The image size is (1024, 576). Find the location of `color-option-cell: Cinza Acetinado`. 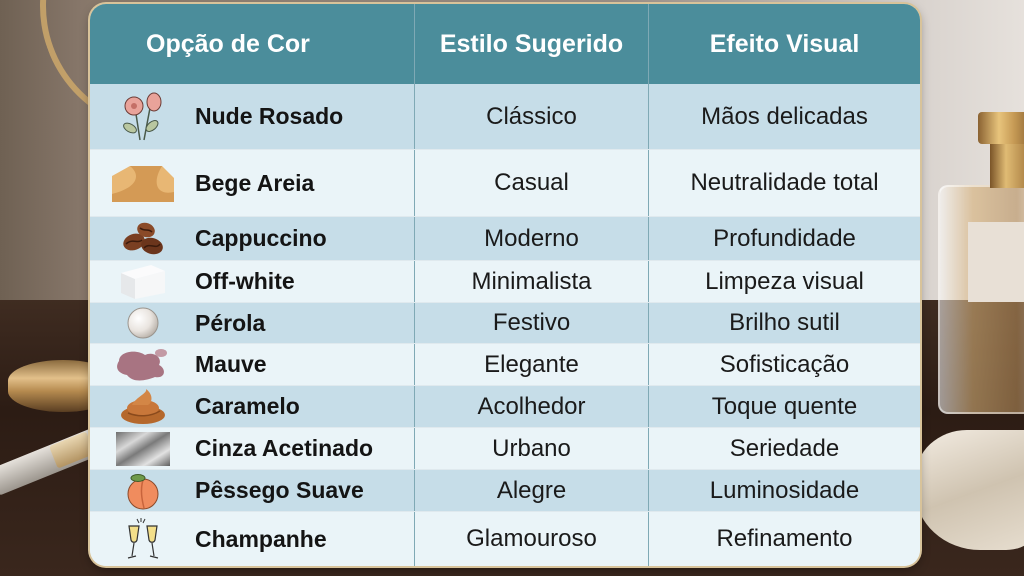

color-option-cell: Cinza Acetinado is located at coordinates (252, 448).